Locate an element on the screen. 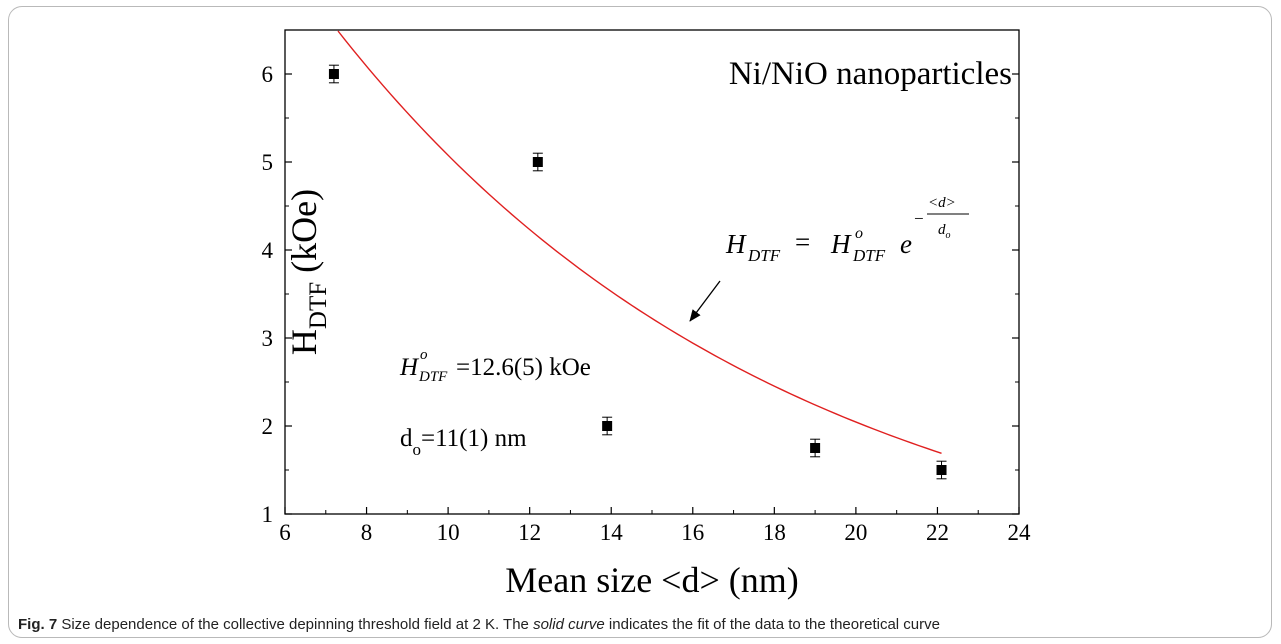 The height and width of the screenshot is (644, 1281). y-axis-label: HDTF (kOe) is located at coordinates (308, 272).